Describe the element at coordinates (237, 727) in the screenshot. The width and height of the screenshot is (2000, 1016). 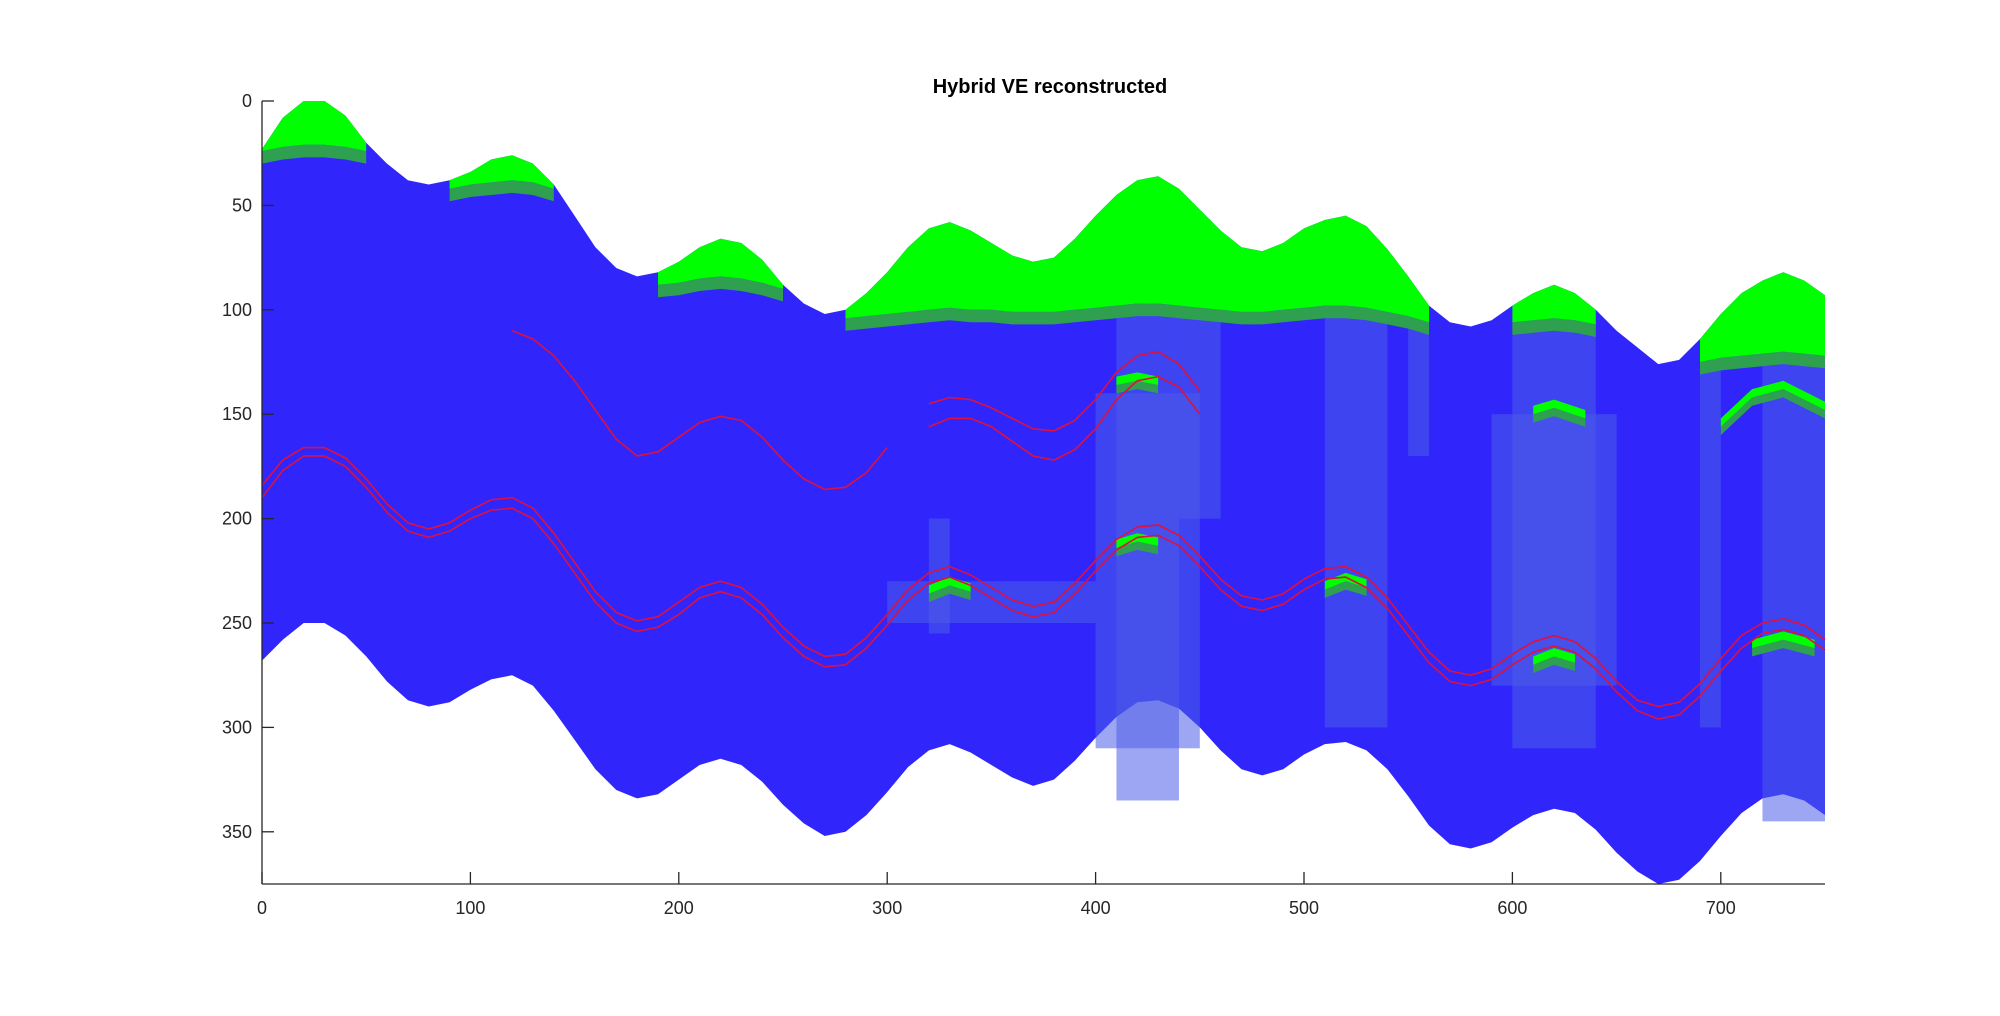
I see `y-tick-label: 300` at that location.